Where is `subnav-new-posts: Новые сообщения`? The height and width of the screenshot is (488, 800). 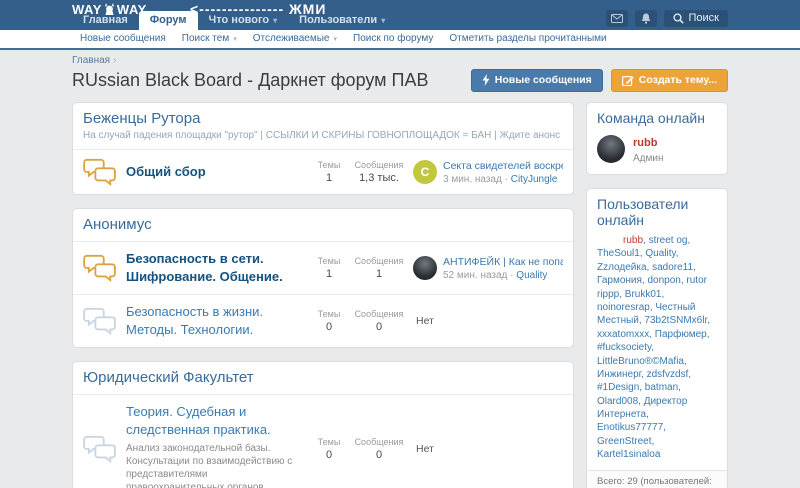 subnav-new-posts: Новые сообщения is located at coordinates (123, 38).